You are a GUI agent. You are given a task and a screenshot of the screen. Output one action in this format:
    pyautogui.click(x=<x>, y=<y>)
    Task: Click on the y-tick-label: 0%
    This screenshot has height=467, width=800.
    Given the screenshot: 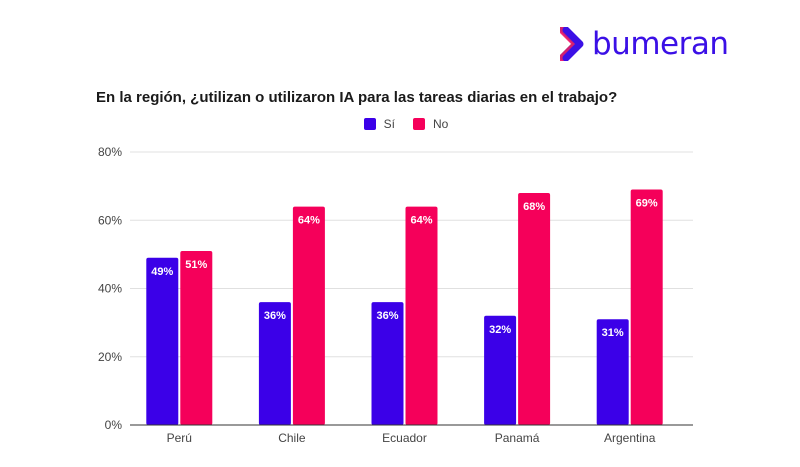 What is the action you would take?
    pyautogui.click(x=114, y=425)
    